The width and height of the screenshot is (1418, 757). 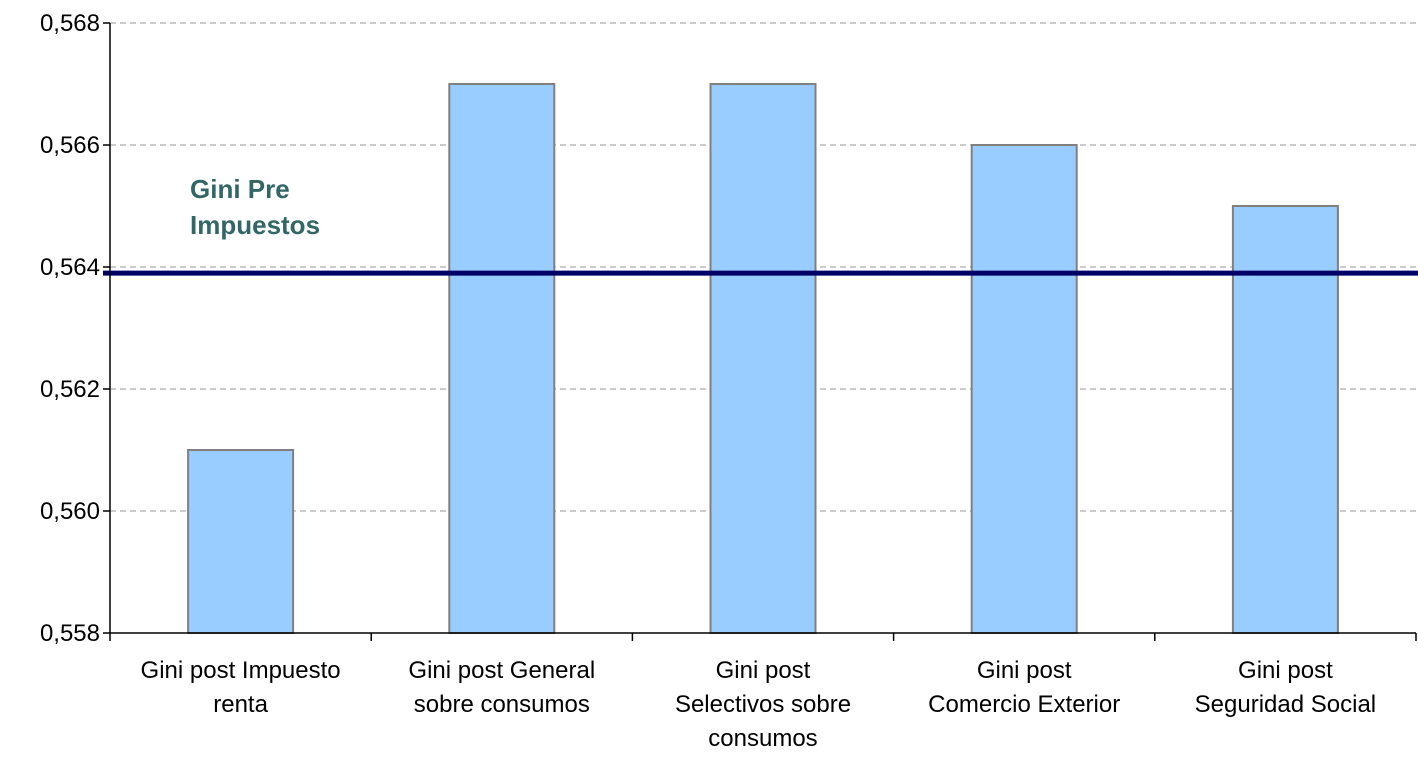 What do you see at coordinates (255, 225) in the screenshot?
I see `reference-line-label-line: Impuestos` at bounding box center [255, 225].